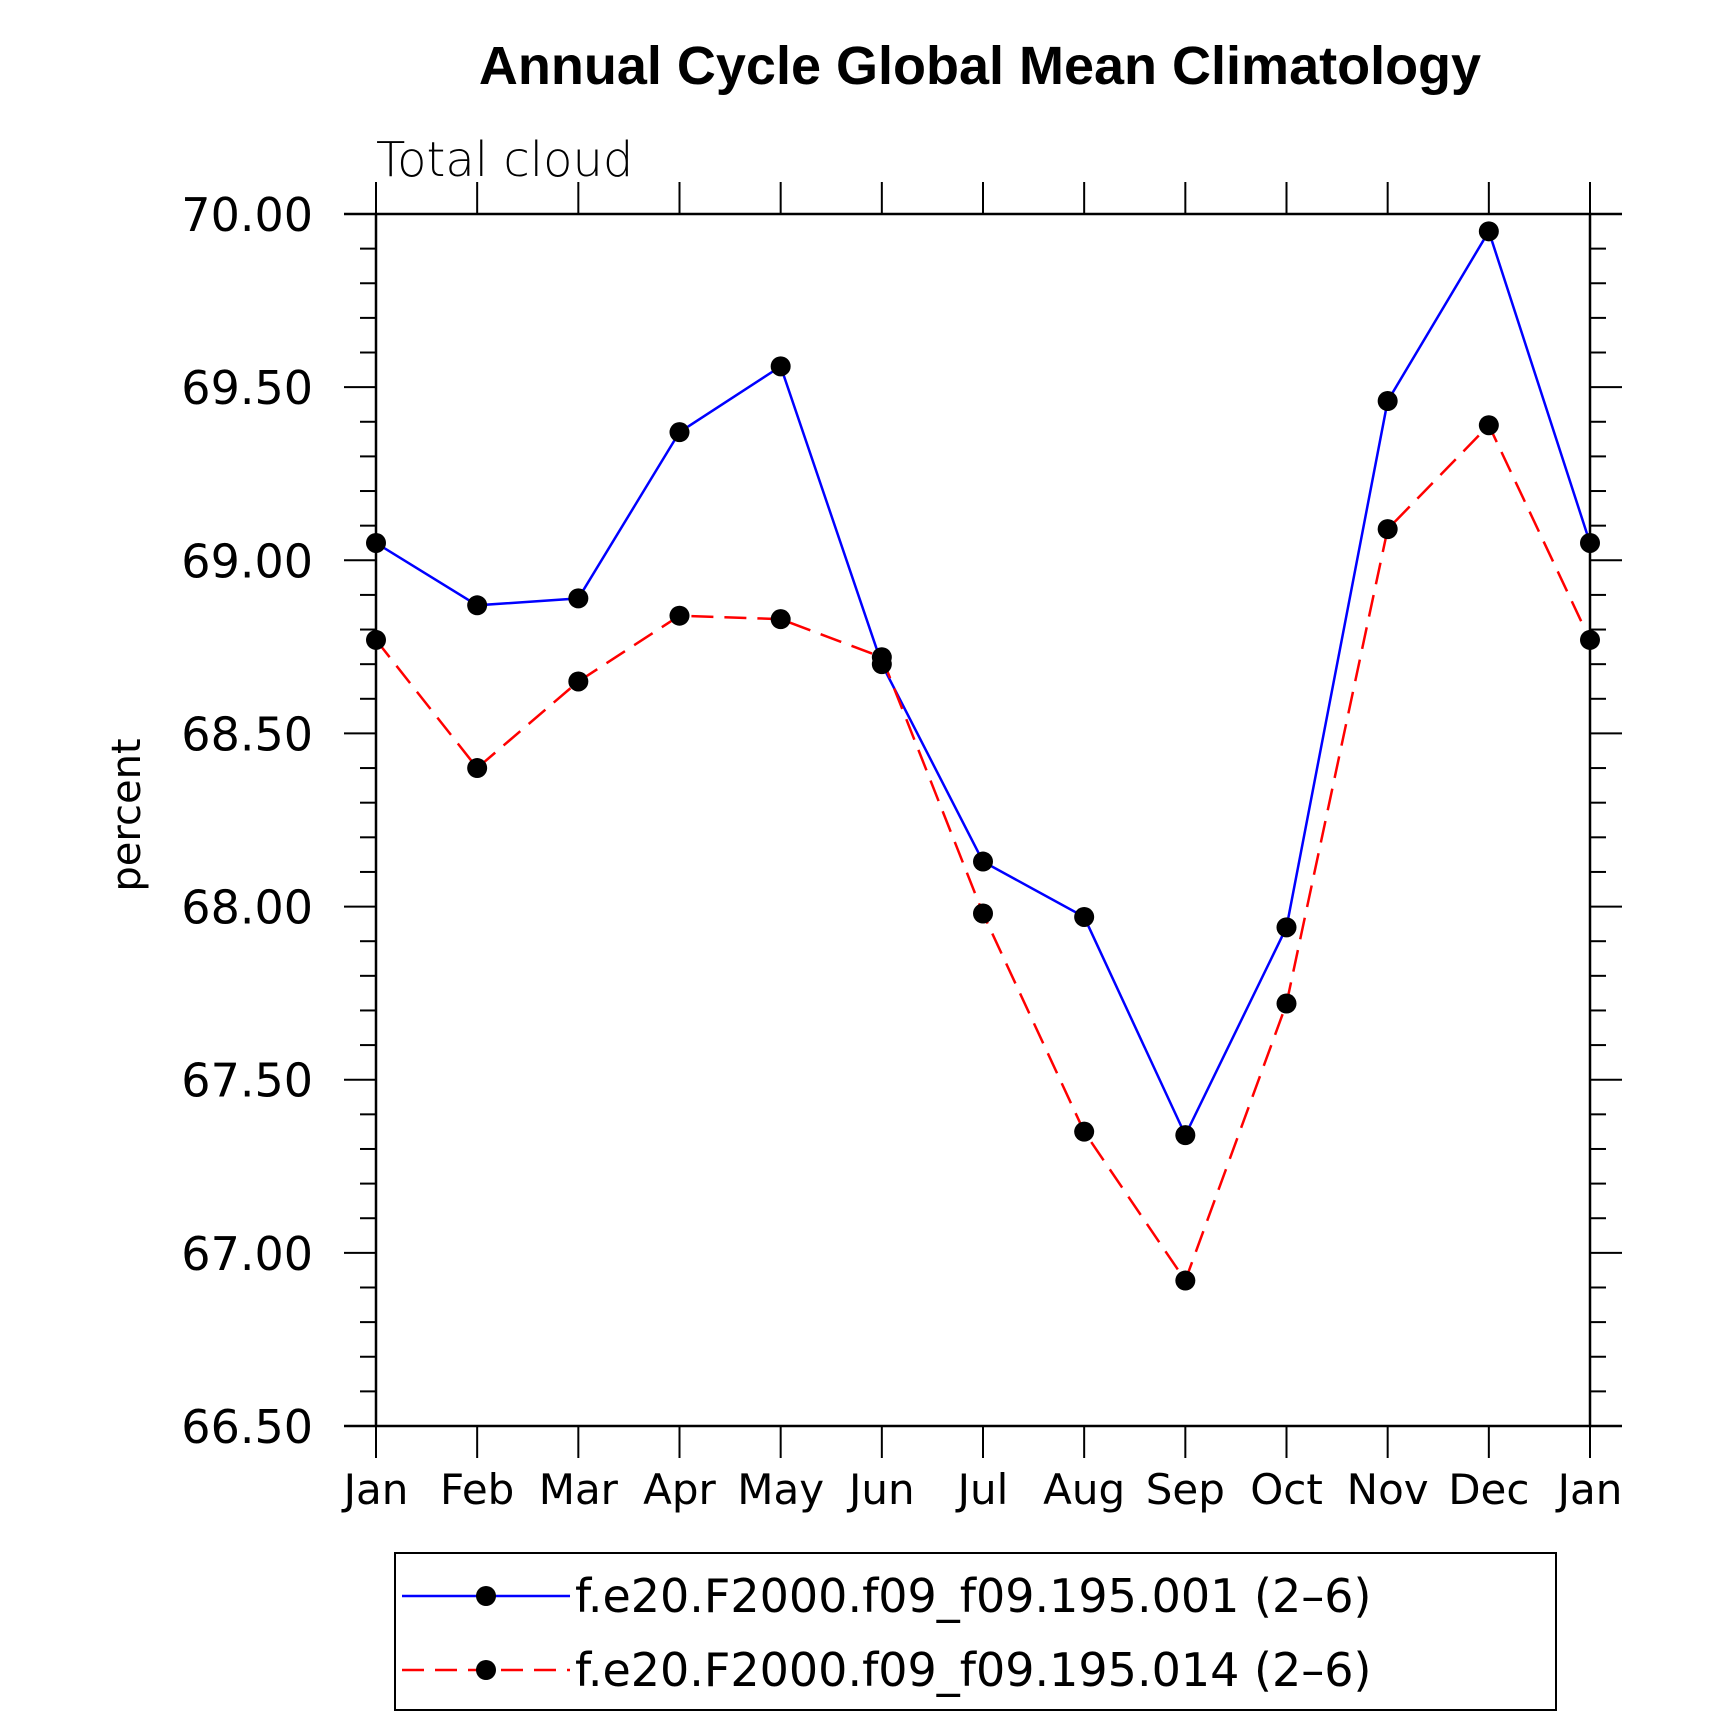 Image resolution: width=1710 pixels, height=1713 pixels. What do you see at coordinates (880, 1489) in the screenshot?
I see `x-tick-label: Jun` at bounding box center [880, 1489].